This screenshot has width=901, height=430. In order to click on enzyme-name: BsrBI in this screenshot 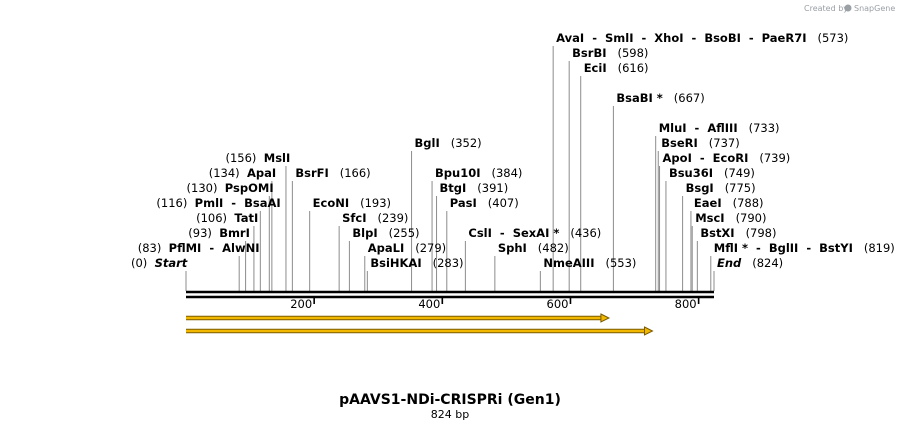, I will do `click(589, 53)`.